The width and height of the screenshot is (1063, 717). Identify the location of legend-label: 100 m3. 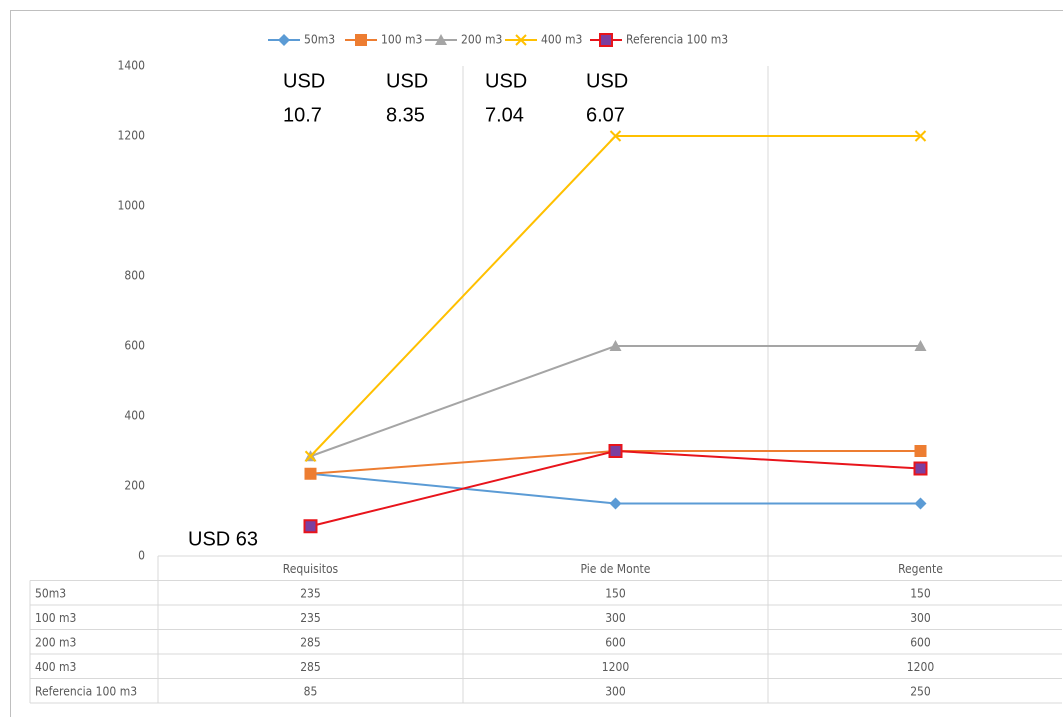
(401, 40).